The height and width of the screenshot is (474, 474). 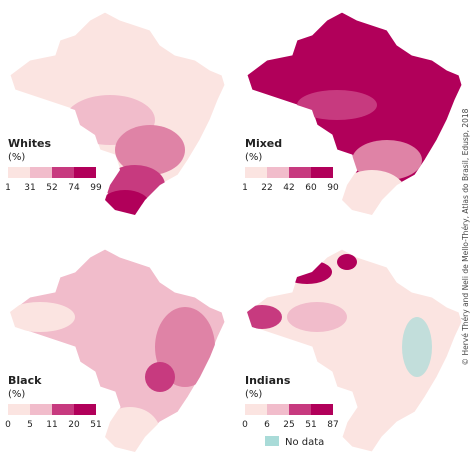 I want to click on legend-label: 25, so click(x=288, y=425).